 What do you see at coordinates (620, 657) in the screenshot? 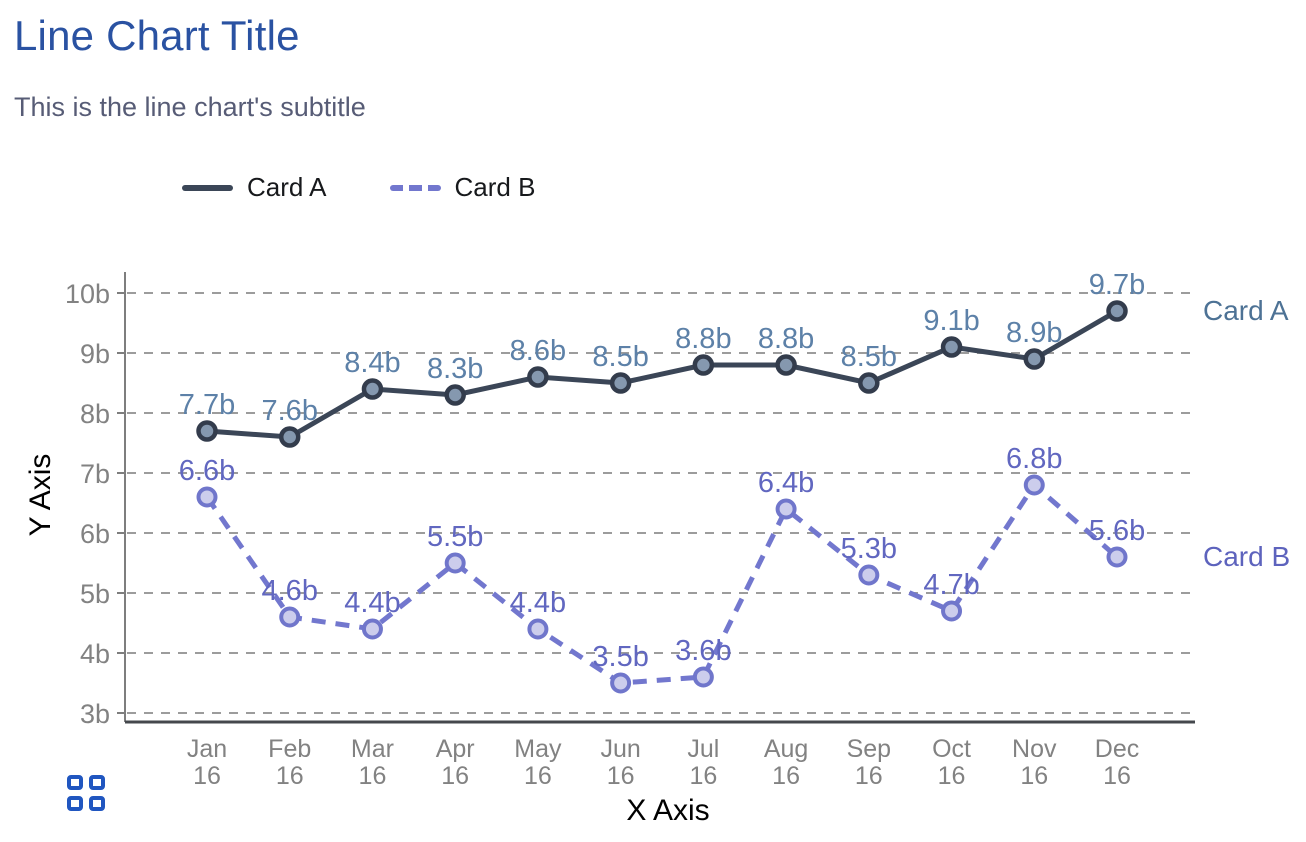
I see `point-value-label: 3.5b` at bounding box center [620, 657].